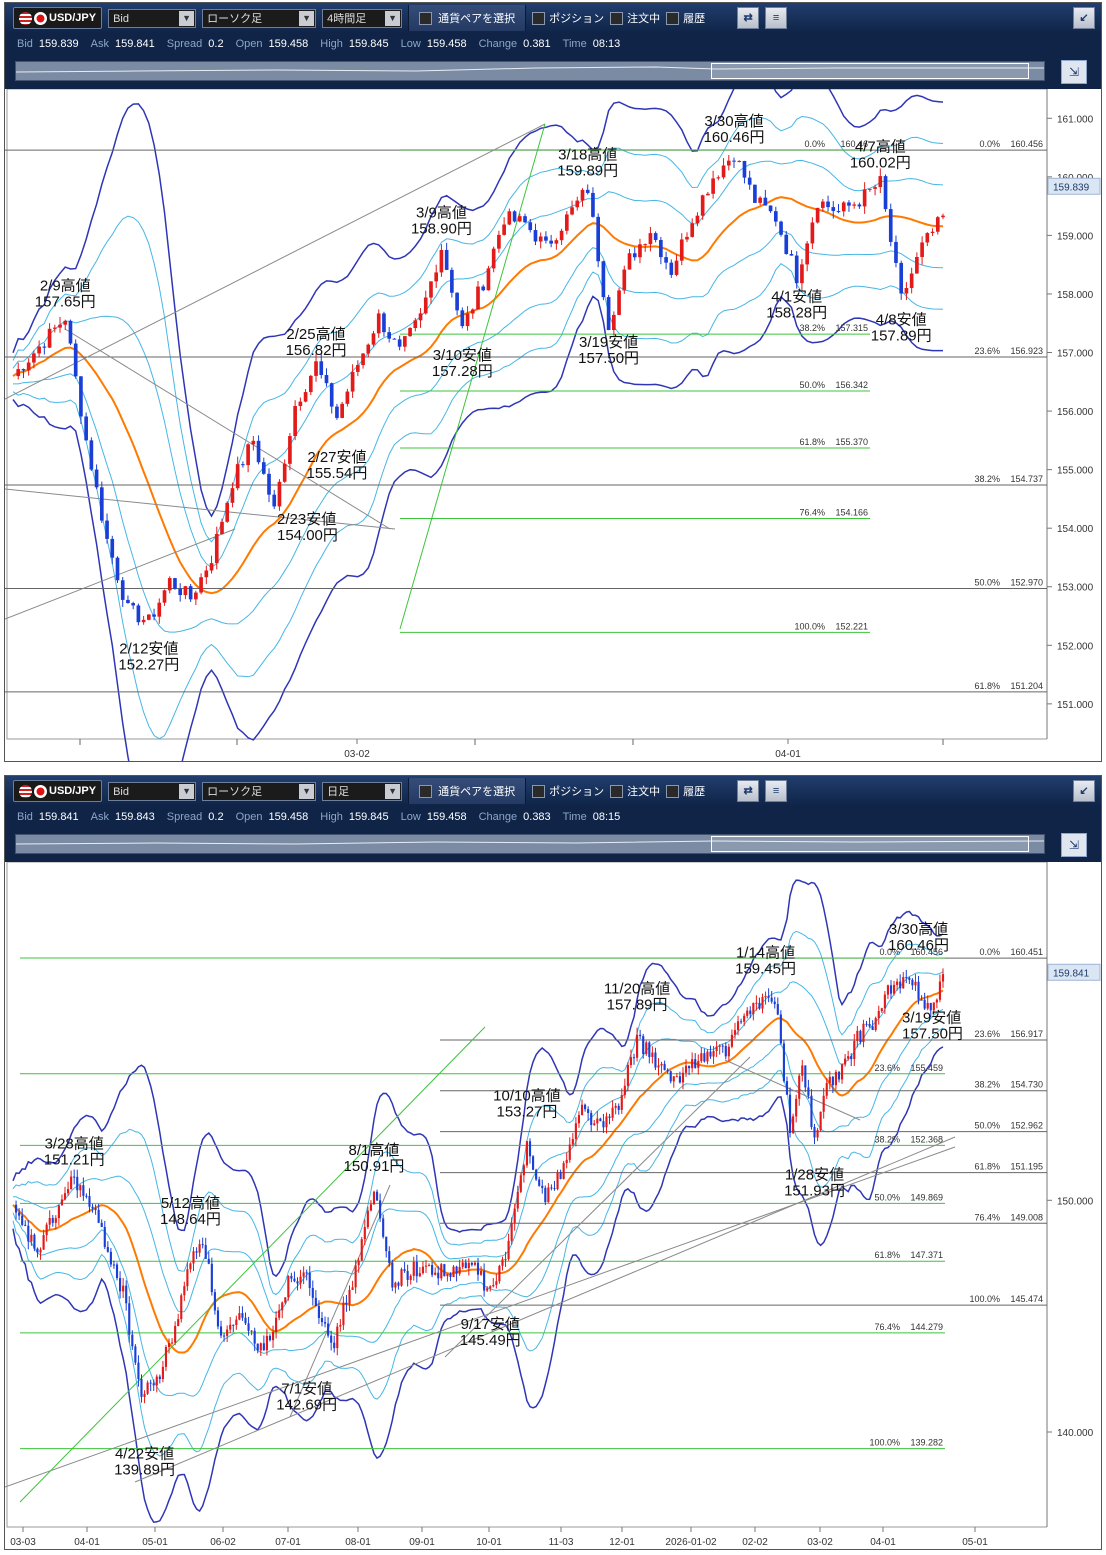 The width and height of the screenshot is (1106, 1555). What do you see at coordinates (336, 473) in the screenshot?
I see `annotation-price: 155.54円` at bounding box center [336, 473].